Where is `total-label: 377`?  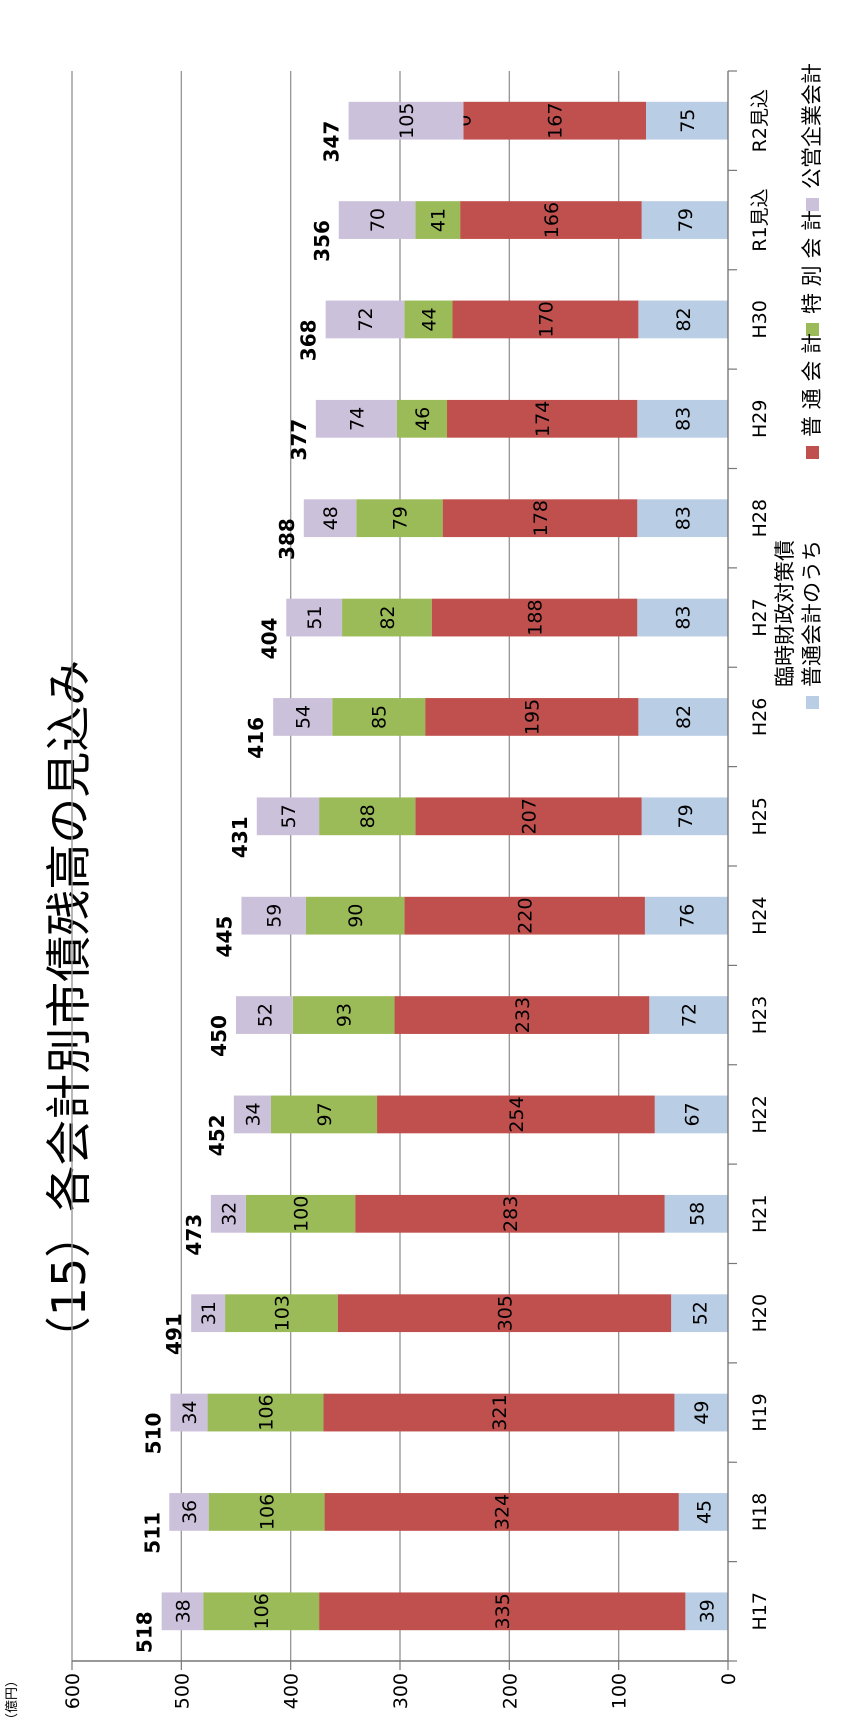
total-label: 377 is located at coordinates (299, 440).